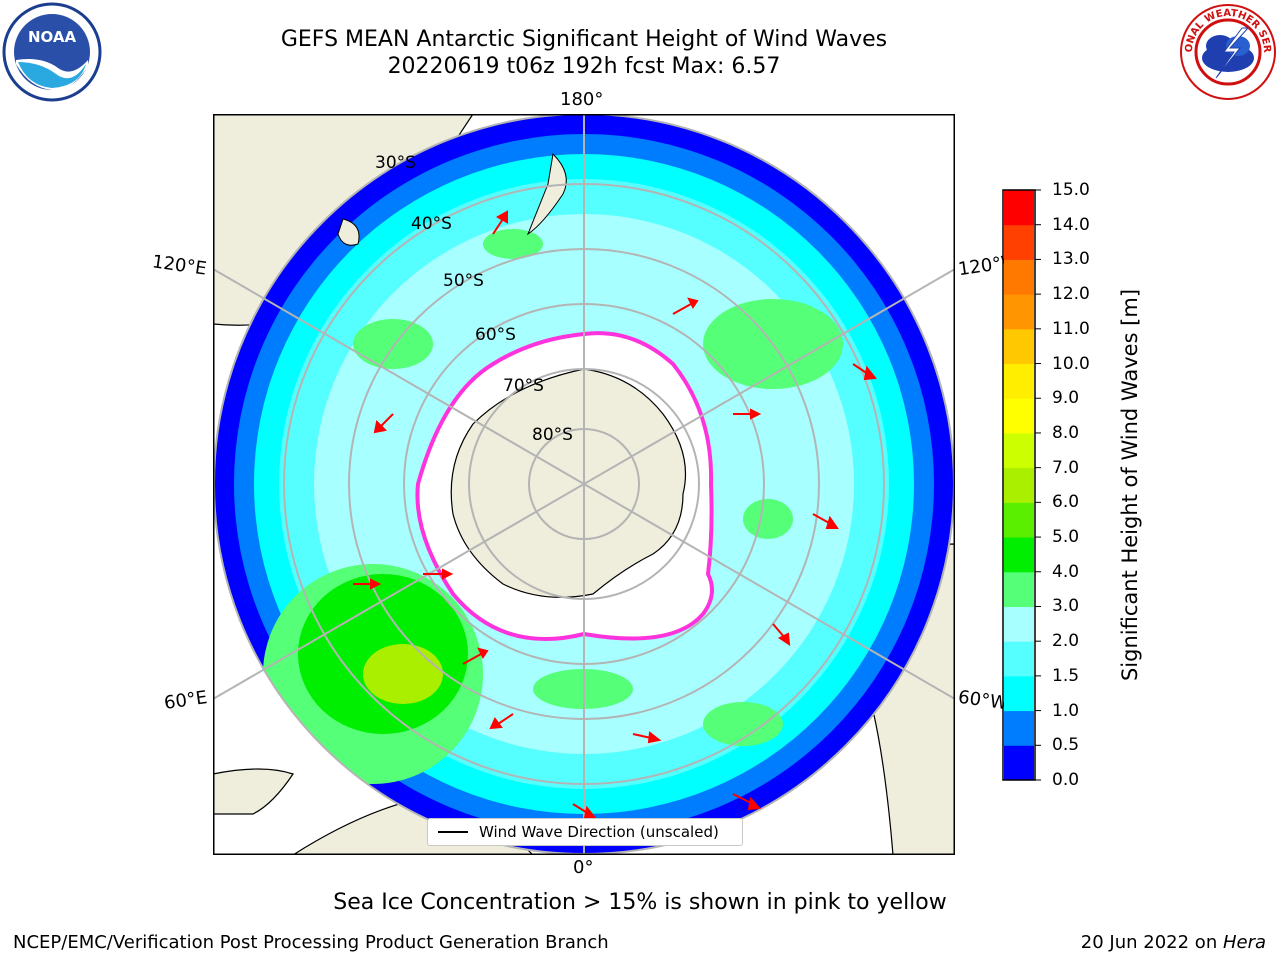 Image resolution: width=1280 pixels, height=960 pixels. What do you see at coordinates (1066, 710) in the screenshot?
I see `colorbar-tick-label: 1.0` at bounding box center [1066, 710].